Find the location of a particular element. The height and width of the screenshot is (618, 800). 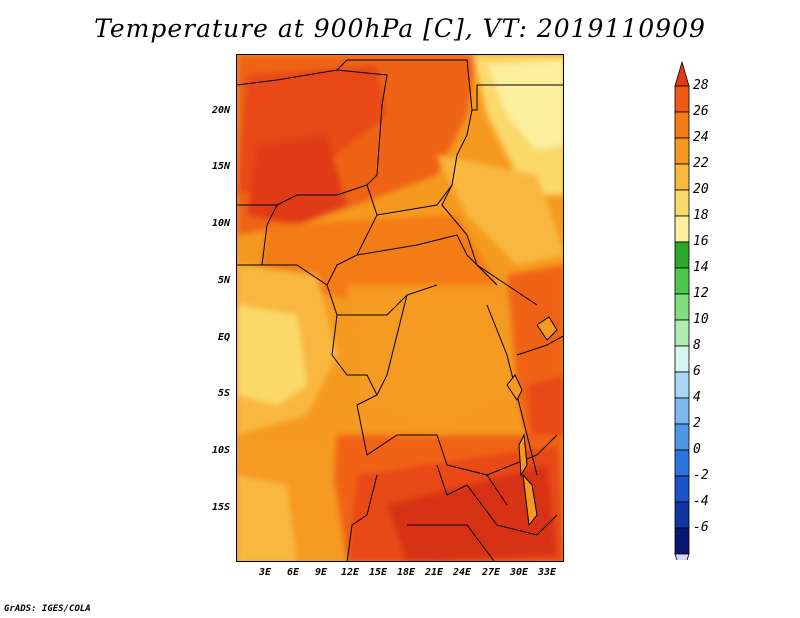

colorbar-top-arrow is located at coordinates (682, 73).